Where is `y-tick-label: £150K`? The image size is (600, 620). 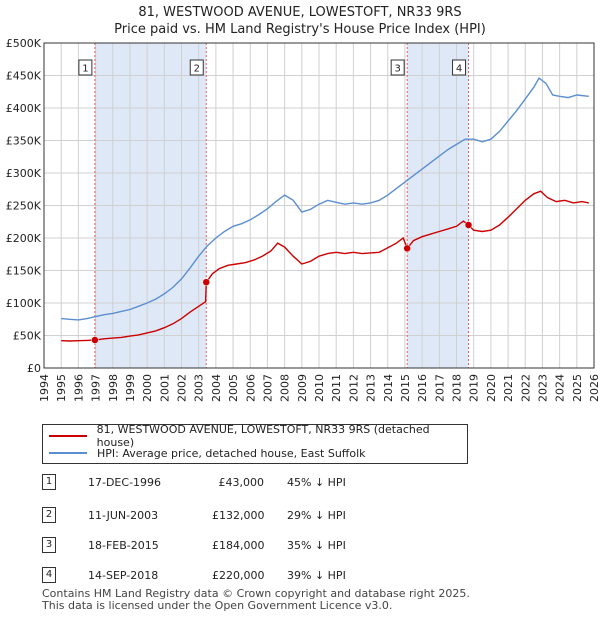
y-tick-label: £150K is located at coordinates (24, 271).